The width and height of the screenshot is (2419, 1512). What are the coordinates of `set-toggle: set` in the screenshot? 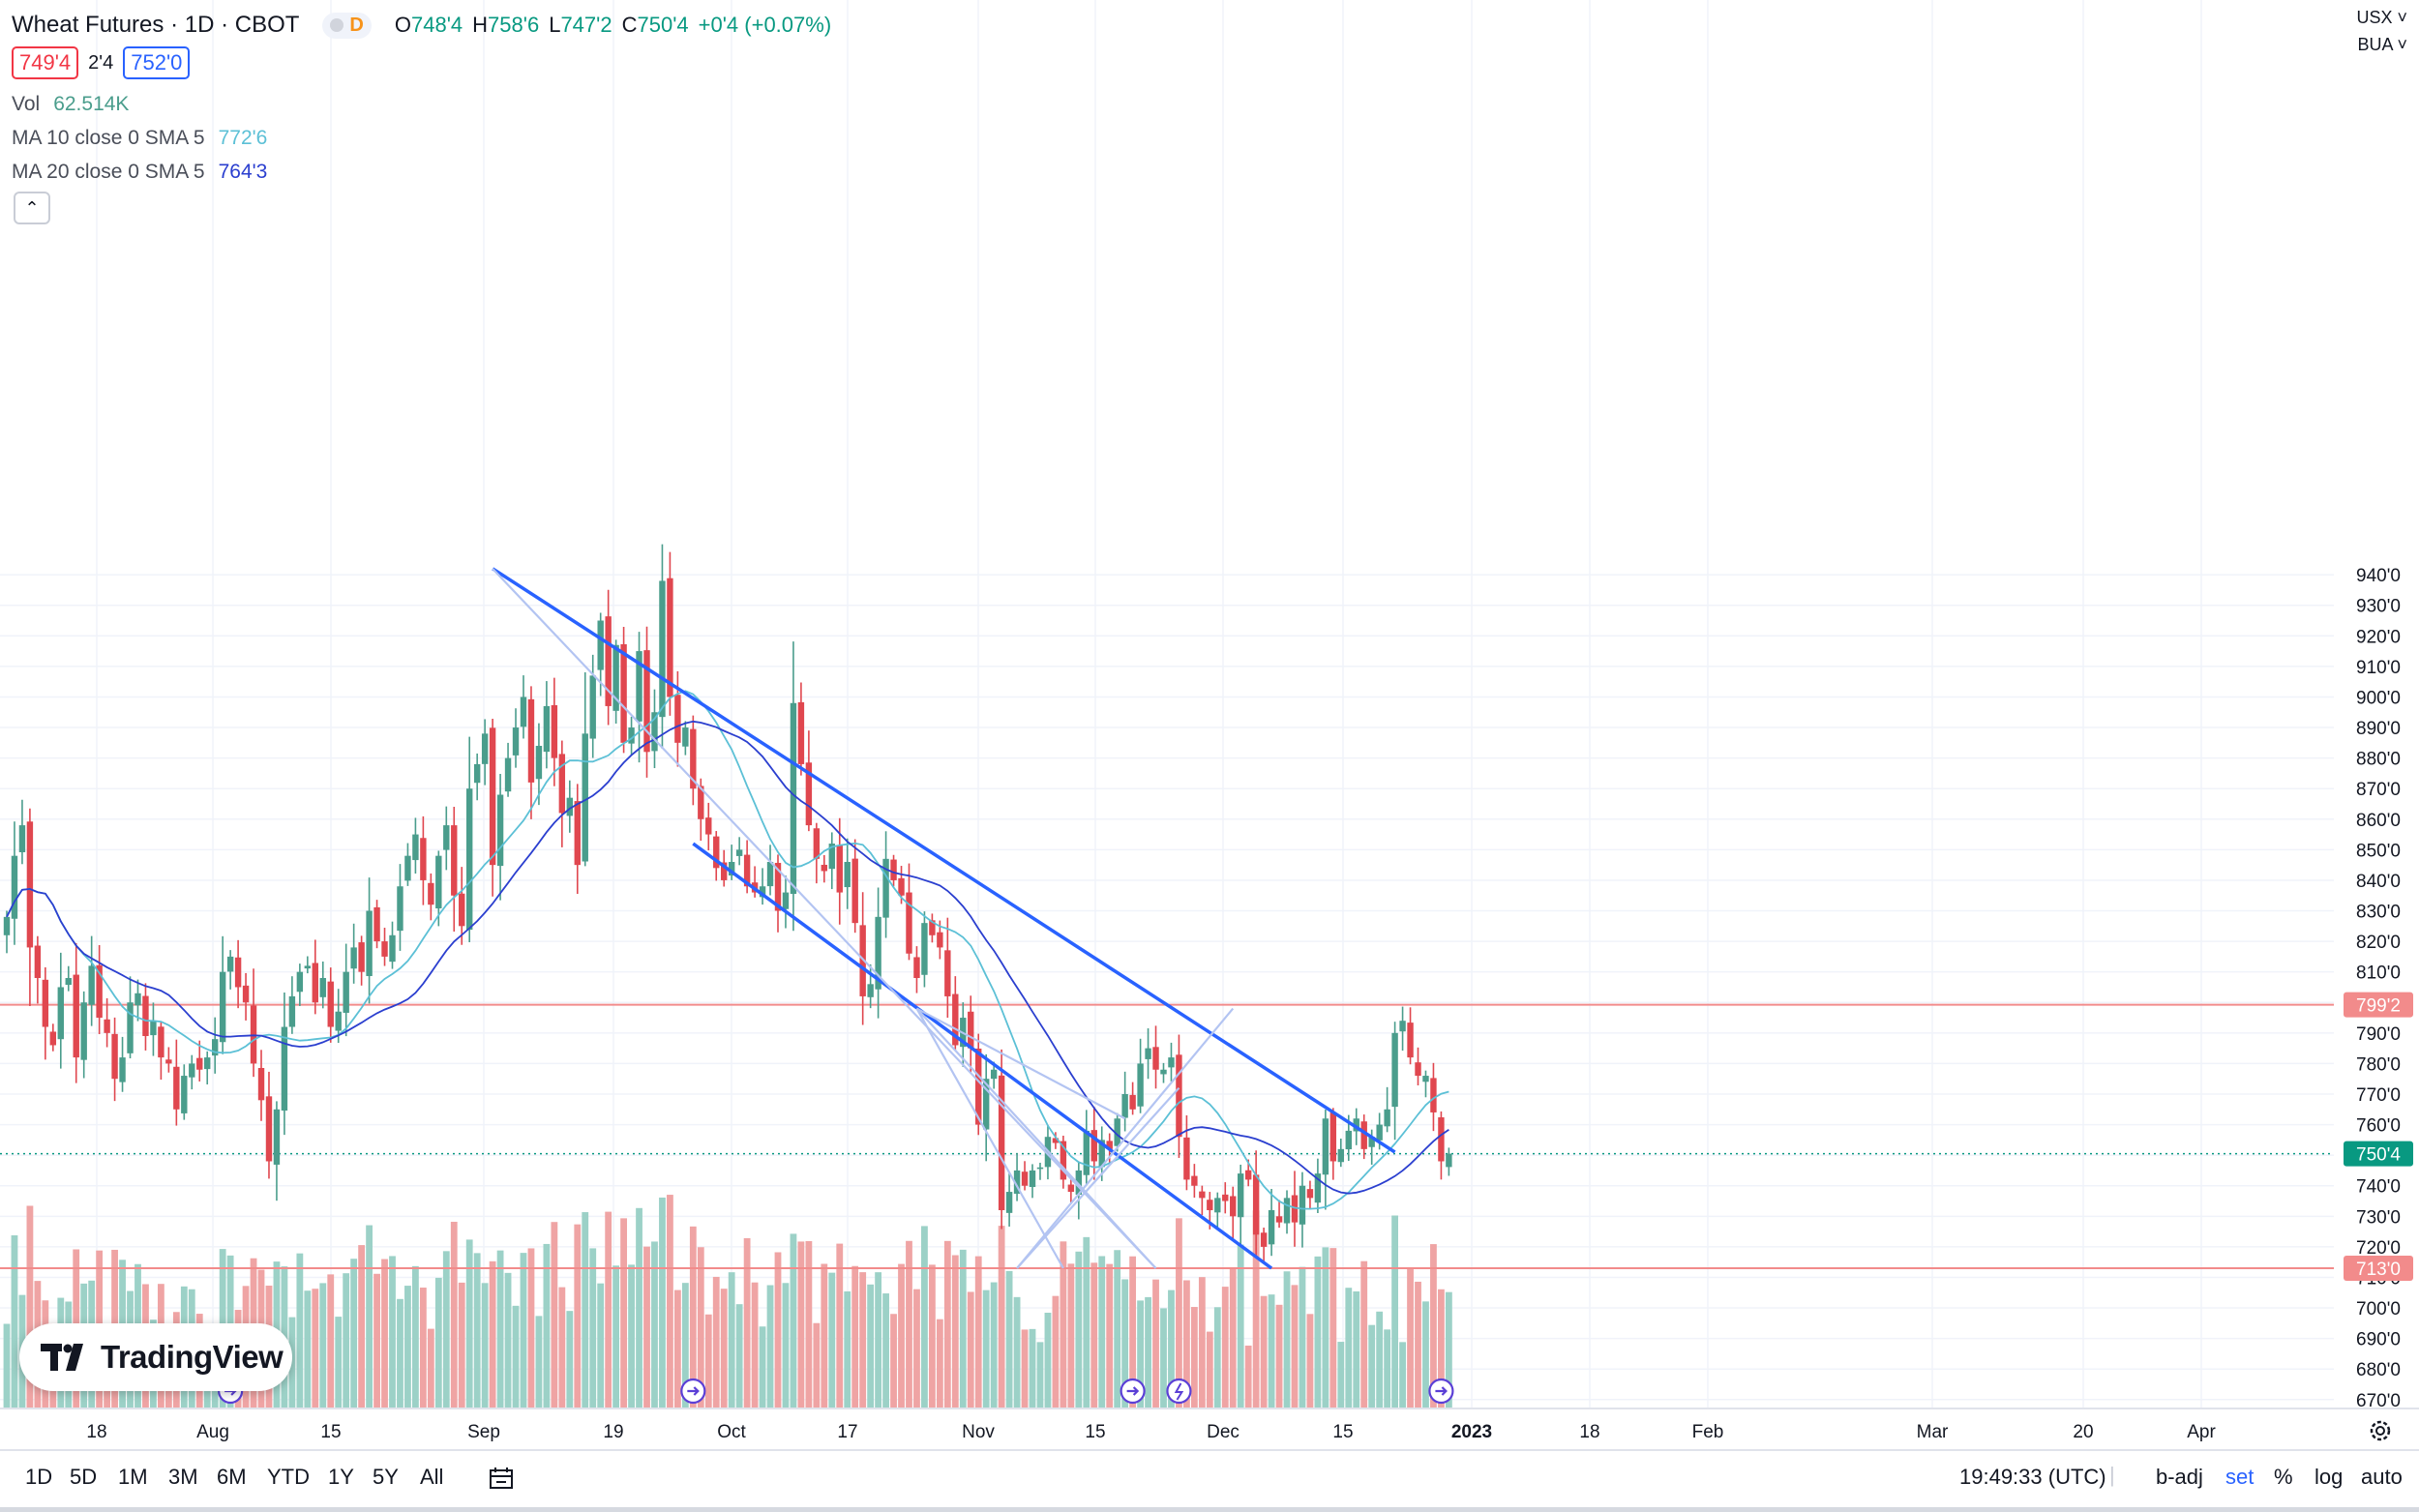 It's located at (2240, 1477).